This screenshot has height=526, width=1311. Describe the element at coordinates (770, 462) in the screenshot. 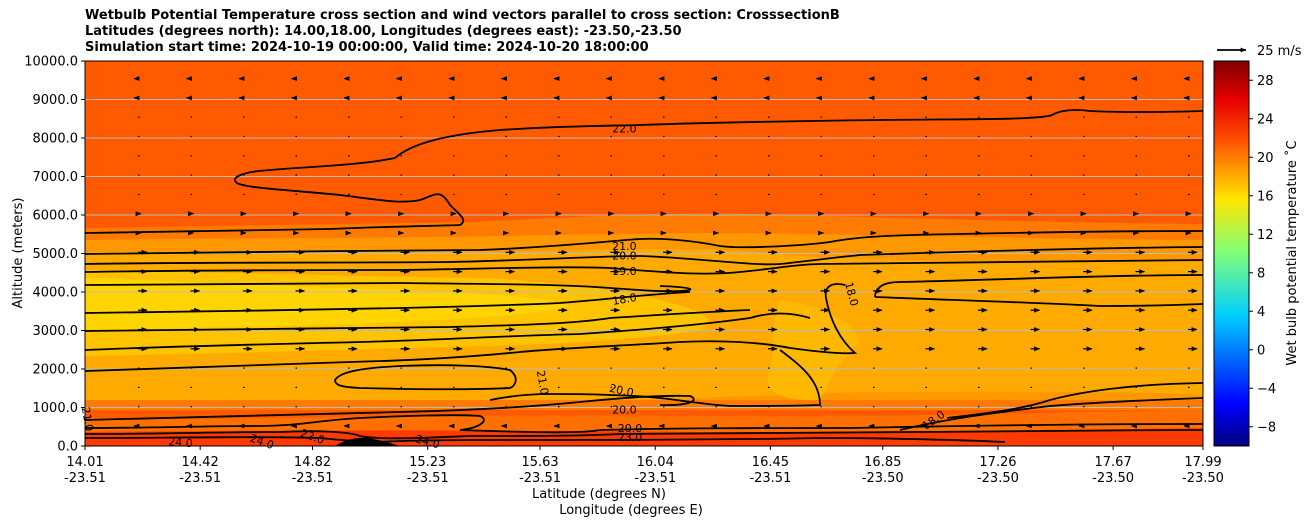

I see `x-tick-label-lat: 16.45` at that location.